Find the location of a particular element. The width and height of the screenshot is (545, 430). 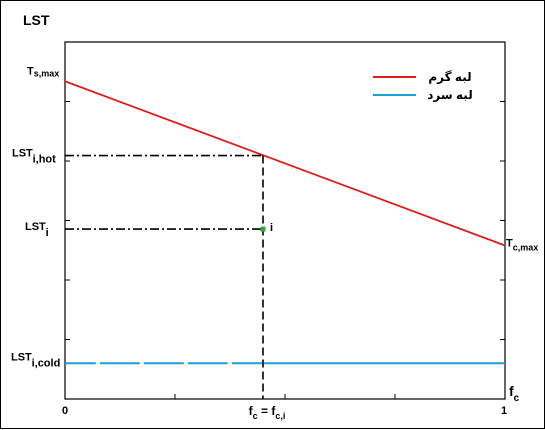

label-tc-max: Tc,max is located at coordinates (522, 244).